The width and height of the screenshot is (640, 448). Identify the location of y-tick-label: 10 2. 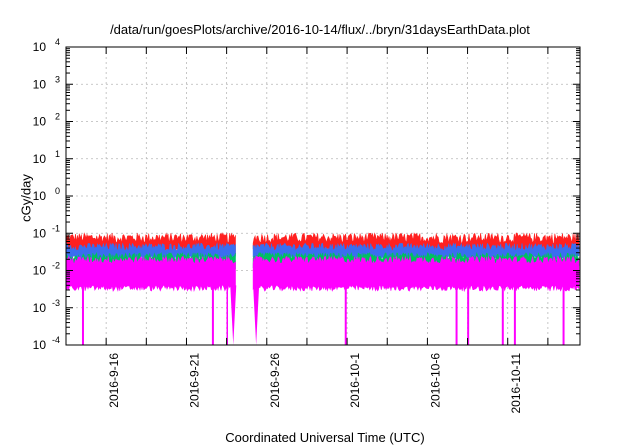
(46, 120).